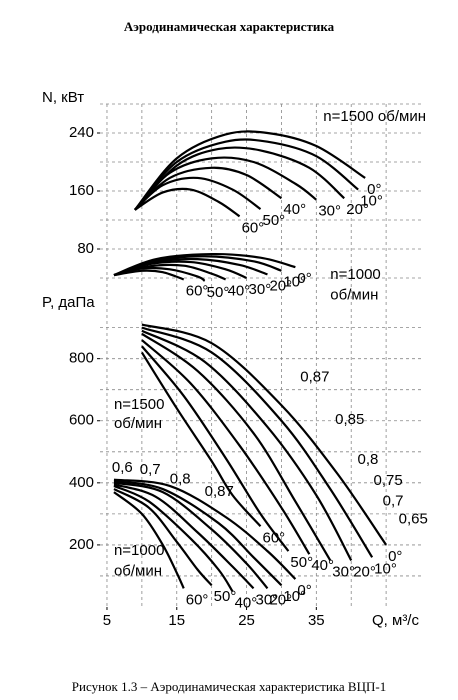 The width and height of the screenshot is (458, 700). Describe the element at coordinates (122, 467) in the screenshot. I see `annotation: 0,6` at that location.